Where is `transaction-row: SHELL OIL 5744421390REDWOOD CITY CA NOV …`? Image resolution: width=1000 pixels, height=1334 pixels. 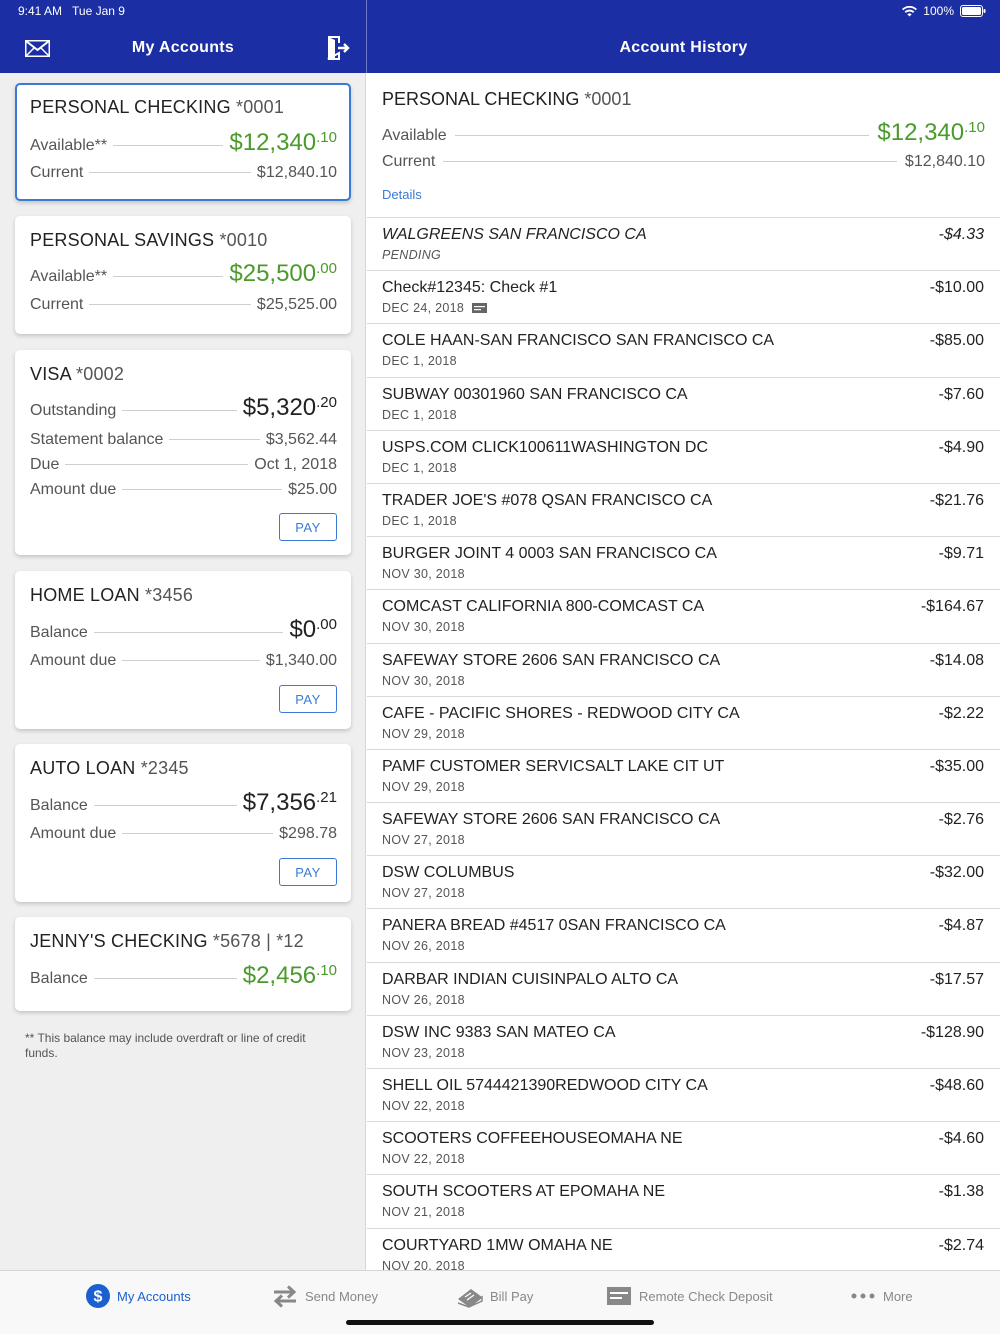 transaction-row: SHELL OIL 5744421390REDWOOD CITY CA NOV … is located at coordinates (683, 1096).